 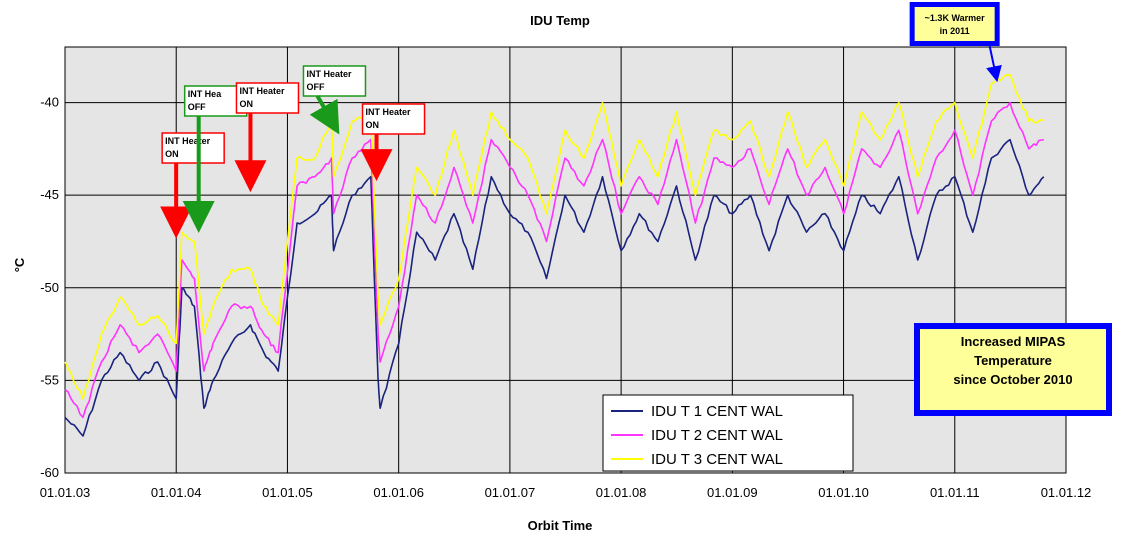 What do you see at coordinates (19, 264) in the screenshot?
I see `y-axis-label: °C` at bounding box center [19, 264].